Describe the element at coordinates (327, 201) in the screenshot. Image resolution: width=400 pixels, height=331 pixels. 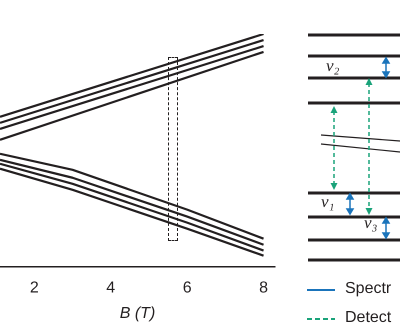
I see `text: ν₁` at that location.